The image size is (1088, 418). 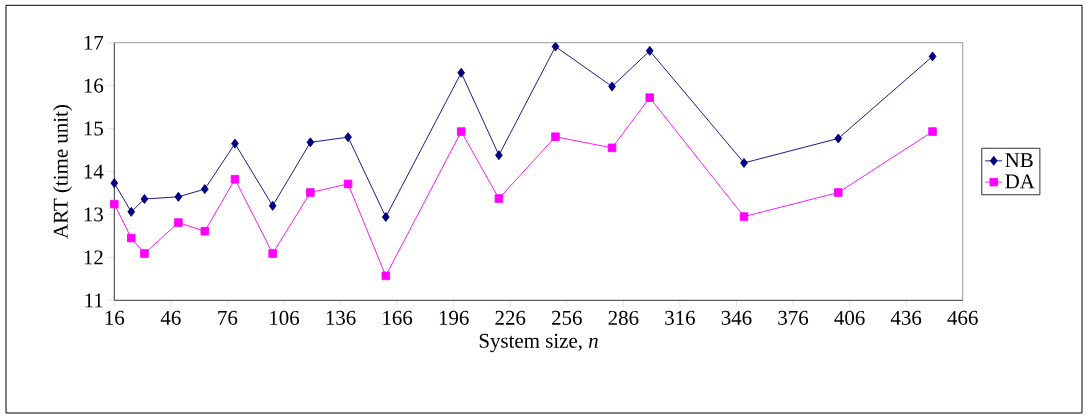 What do you see at coordinates (849, 317) in the screenshot?
I see `x-tick-label: 406` at bounding box center [849, 317].